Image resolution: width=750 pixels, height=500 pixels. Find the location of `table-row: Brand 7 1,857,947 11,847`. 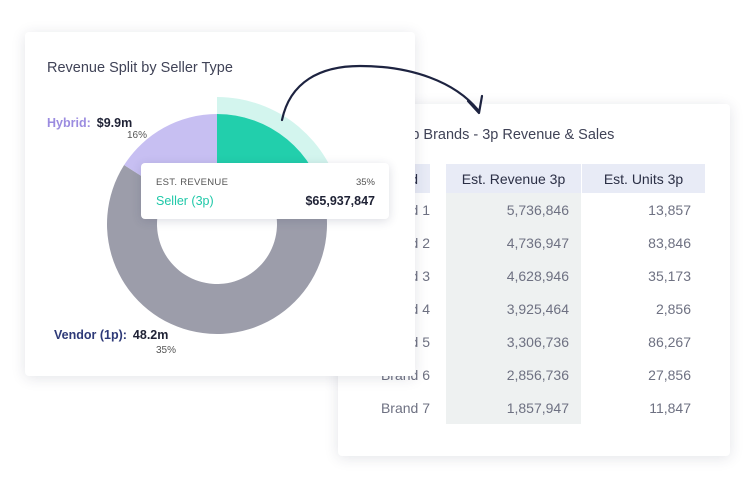

table-row: Brand 7 1,857,947 11,847 is located at coordinates (528, 407).